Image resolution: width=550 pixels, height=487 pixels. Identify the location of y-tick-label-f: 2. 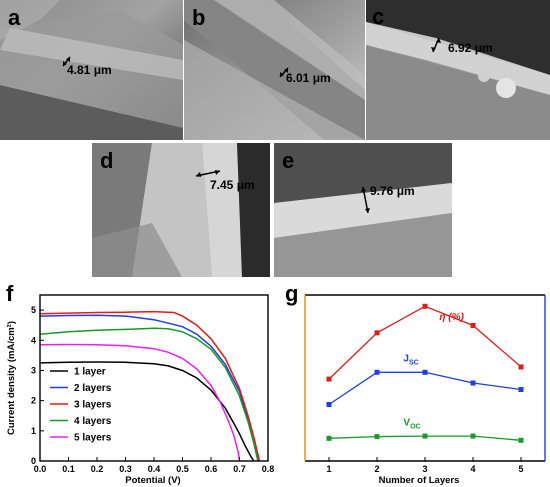
(33, 401).